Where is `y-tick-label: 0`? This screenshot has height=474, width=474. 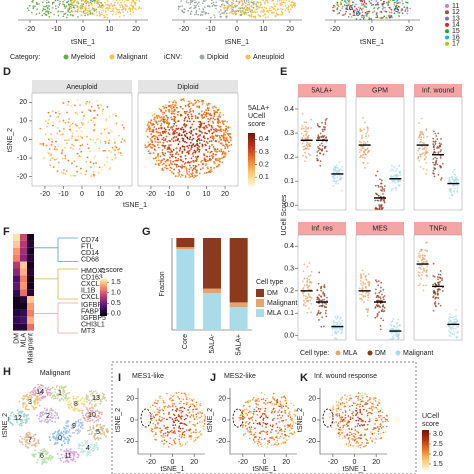
y-tick-label: 0 is located at coordinates (132, 420).